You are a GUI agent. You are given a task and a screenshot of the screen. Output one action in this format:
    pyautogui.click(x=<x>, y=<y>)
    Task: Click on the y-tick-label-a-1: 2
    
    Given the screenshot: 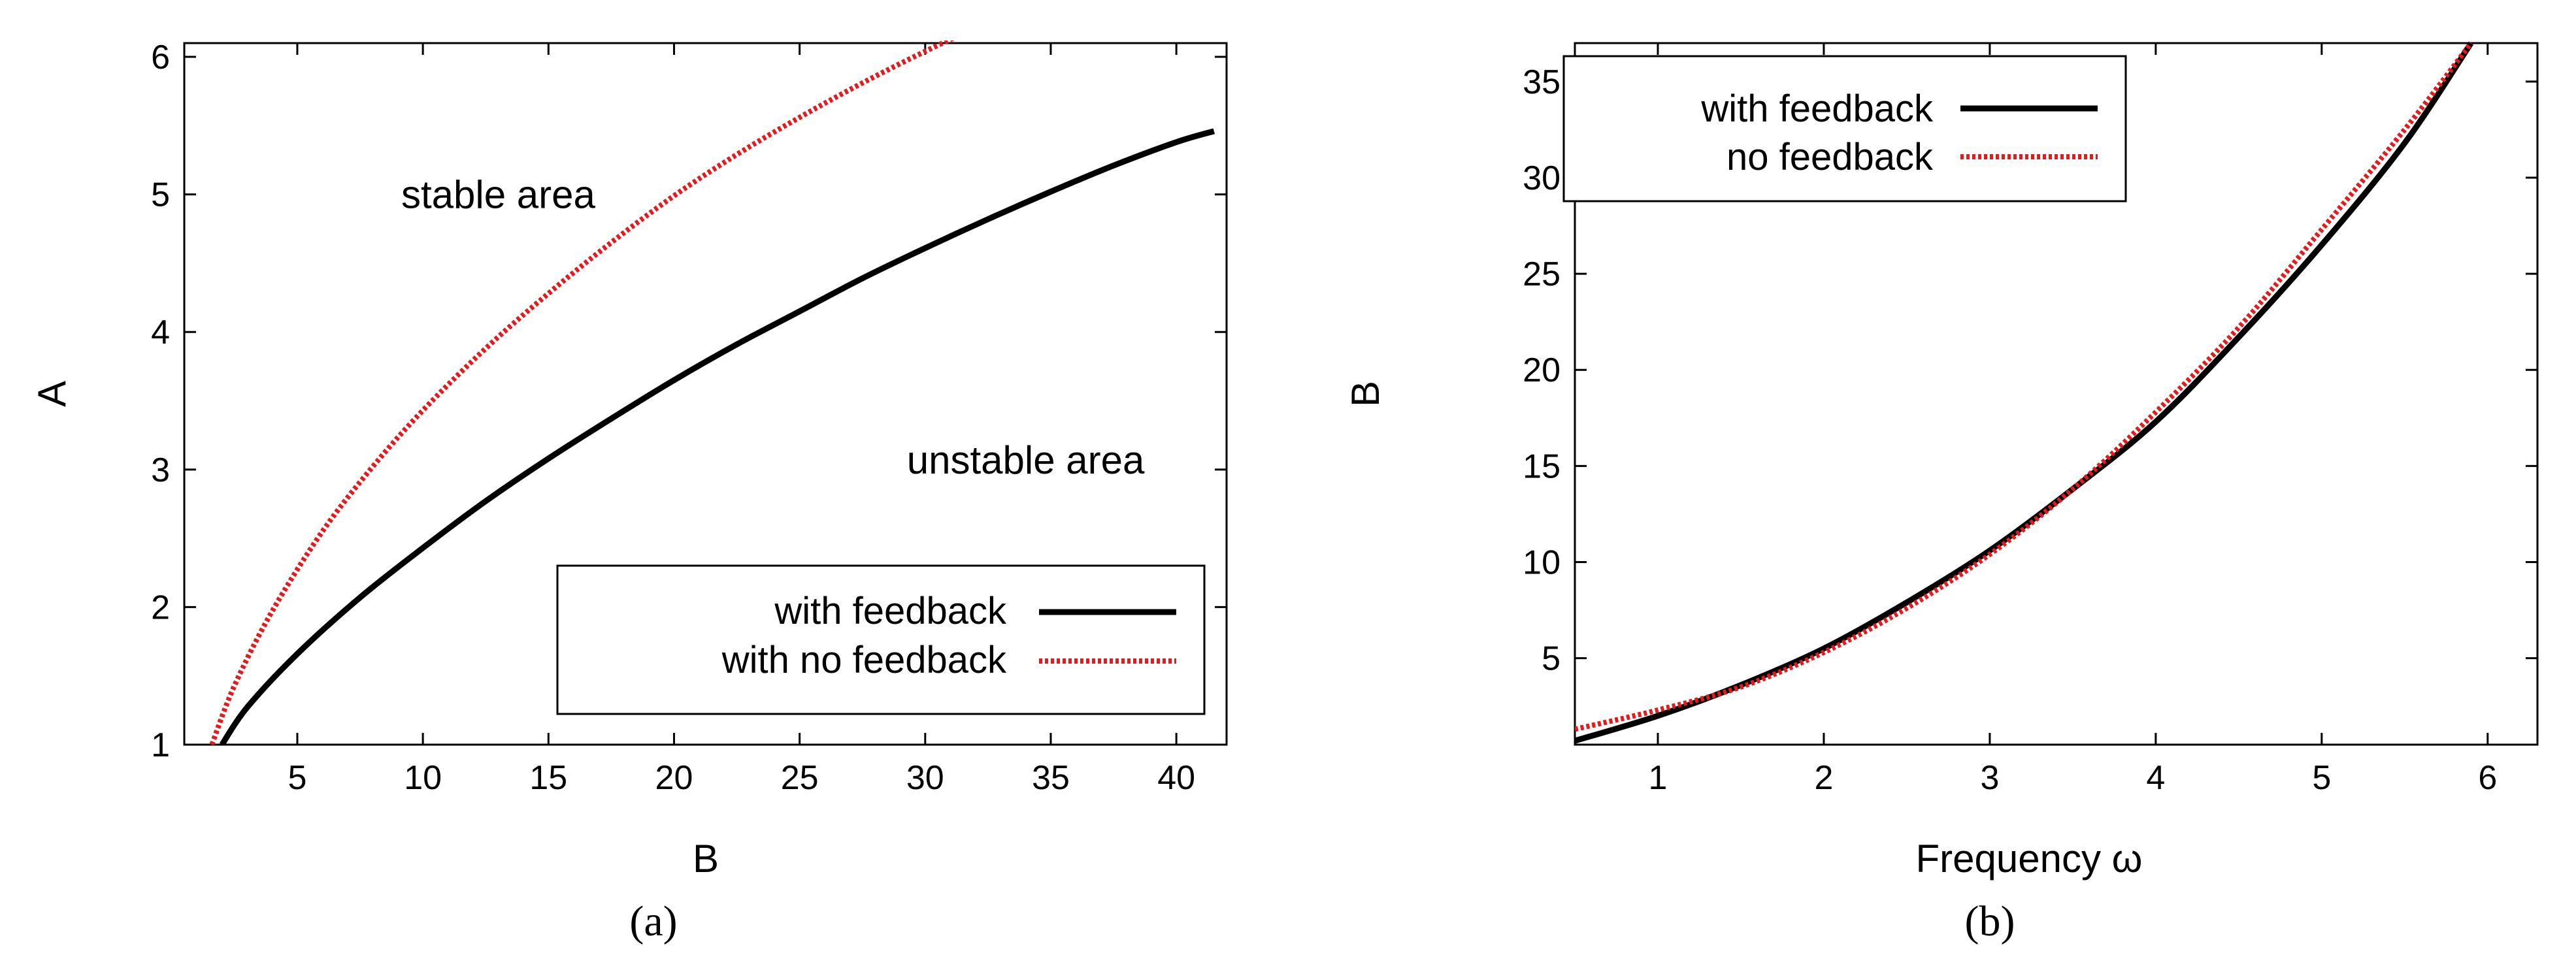 What is the action you would take?
    pyautogui.click(x=160, y=607)
    